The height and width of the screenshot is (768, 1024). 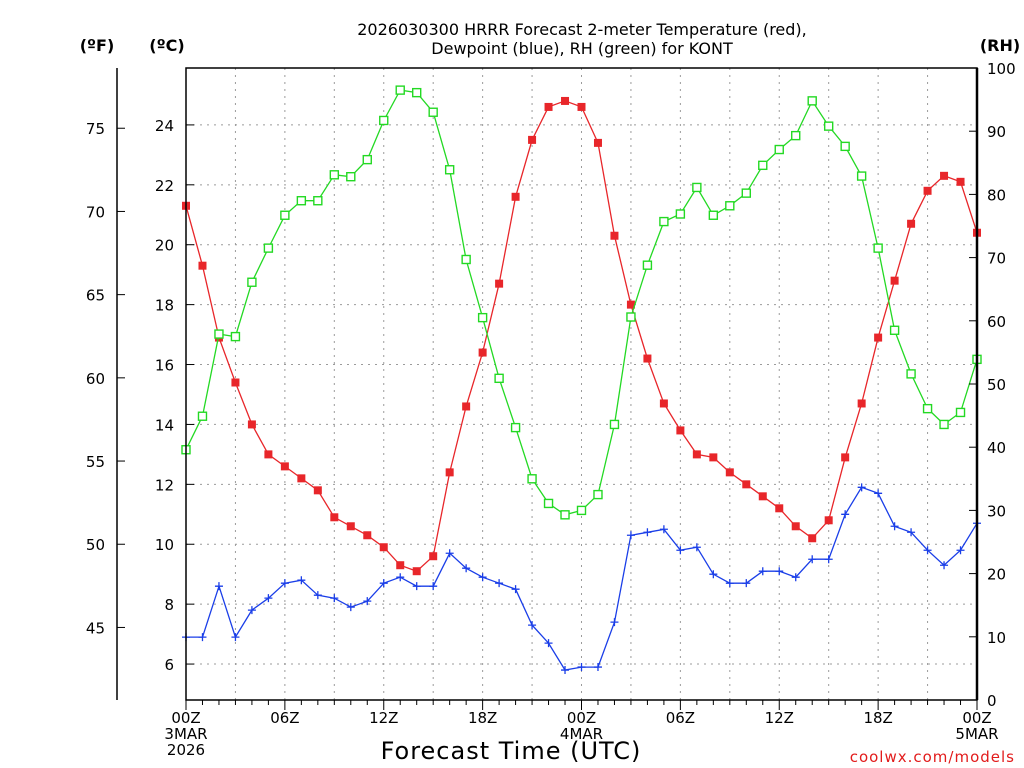 I want to click on celsius-tick-label: 22, so click(x=164, y=186).